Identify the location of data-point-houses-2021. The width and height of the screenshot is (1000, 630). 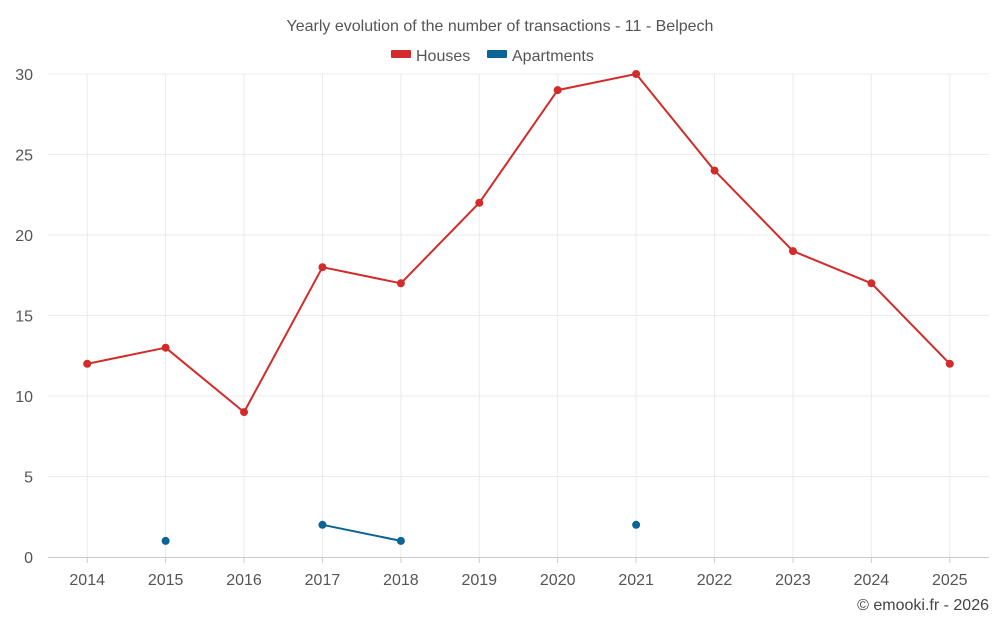
(636, 74).